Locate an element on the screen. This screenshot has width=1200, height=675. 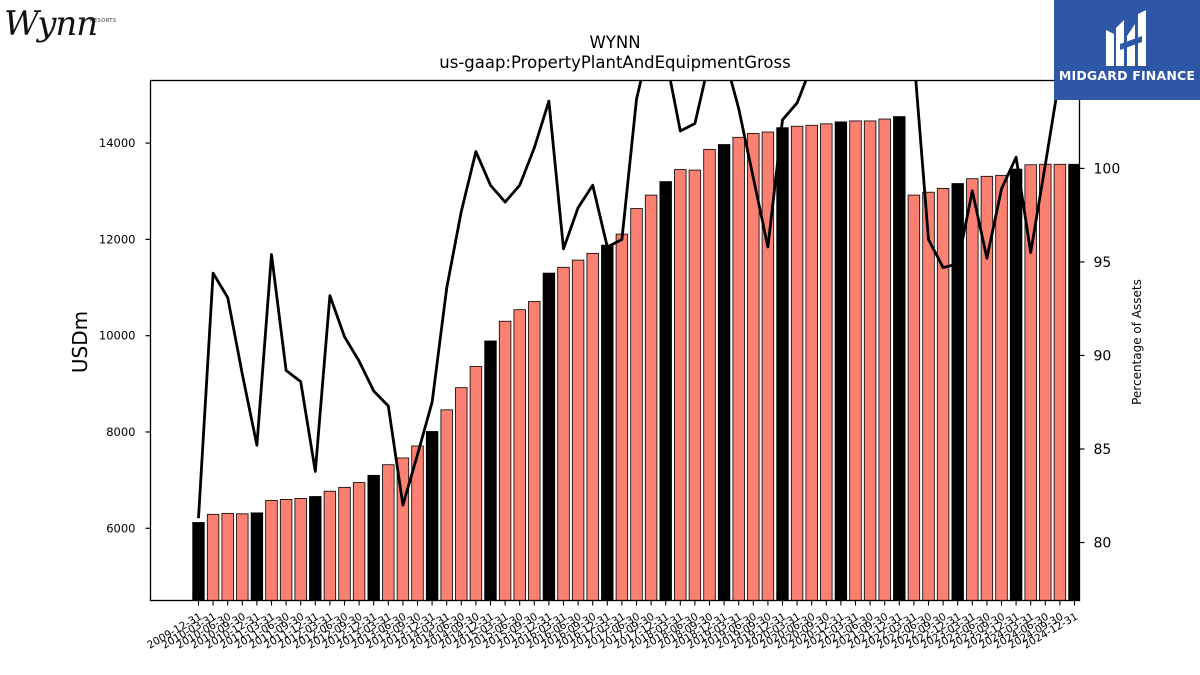
wynn-logo: Wynn RESORTS is located at coordinates (67, 32).